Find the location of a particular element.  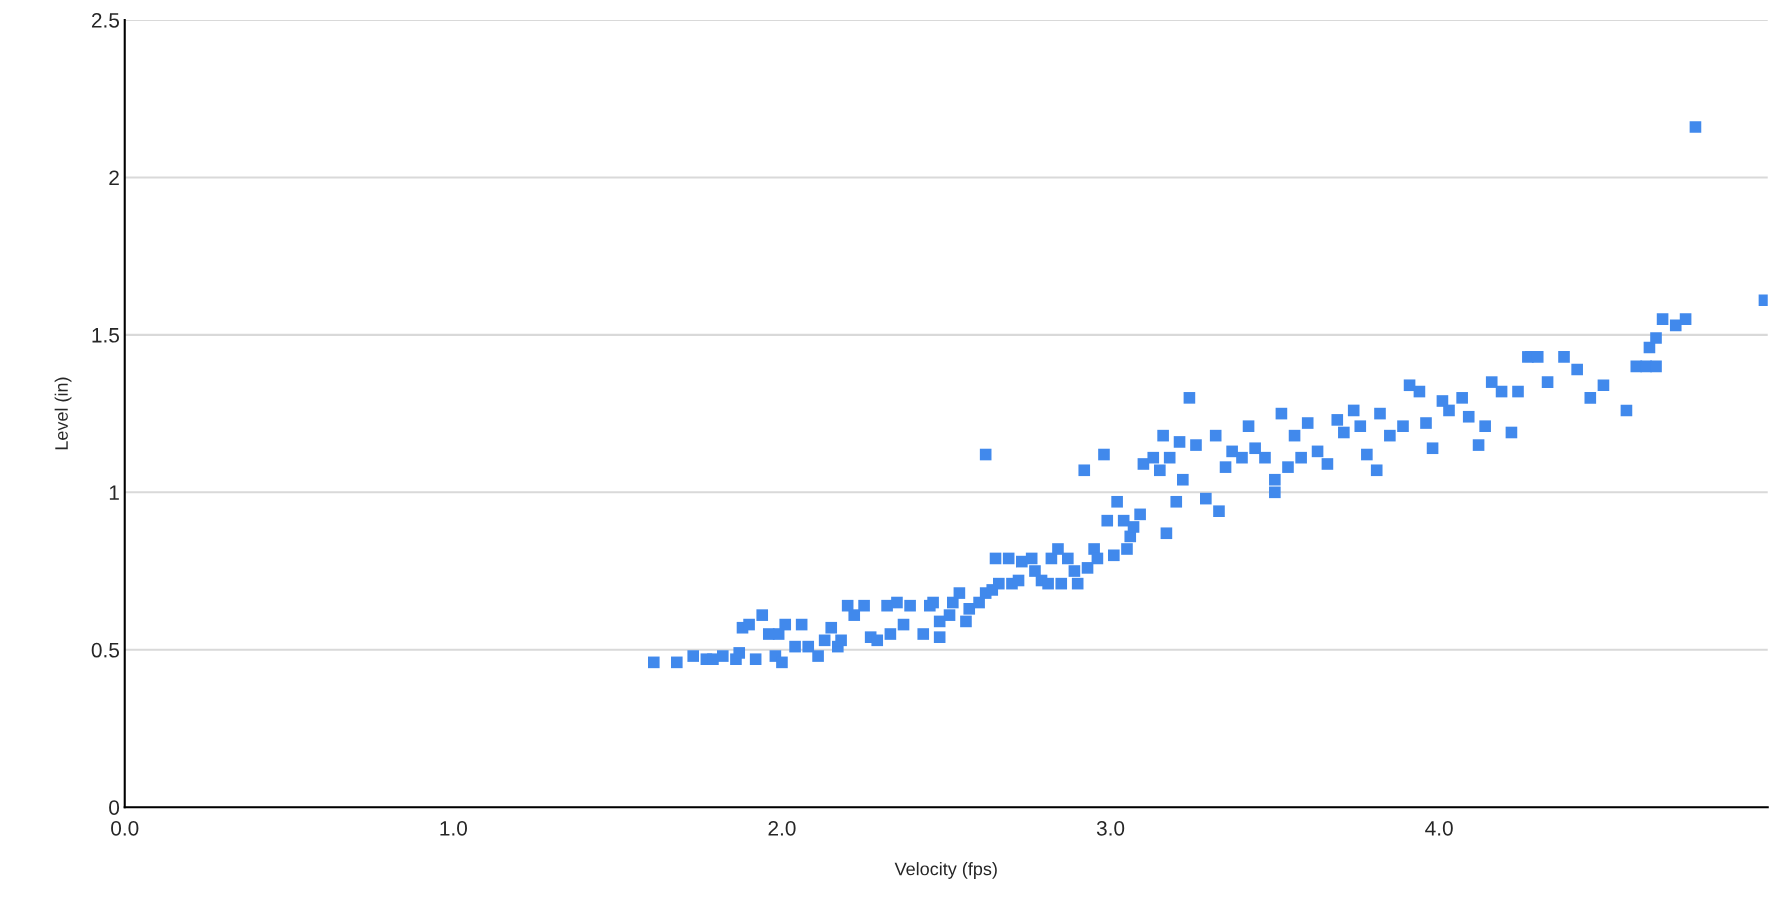

y-axis-title: Level (in) is located at coordinates (63, 413).